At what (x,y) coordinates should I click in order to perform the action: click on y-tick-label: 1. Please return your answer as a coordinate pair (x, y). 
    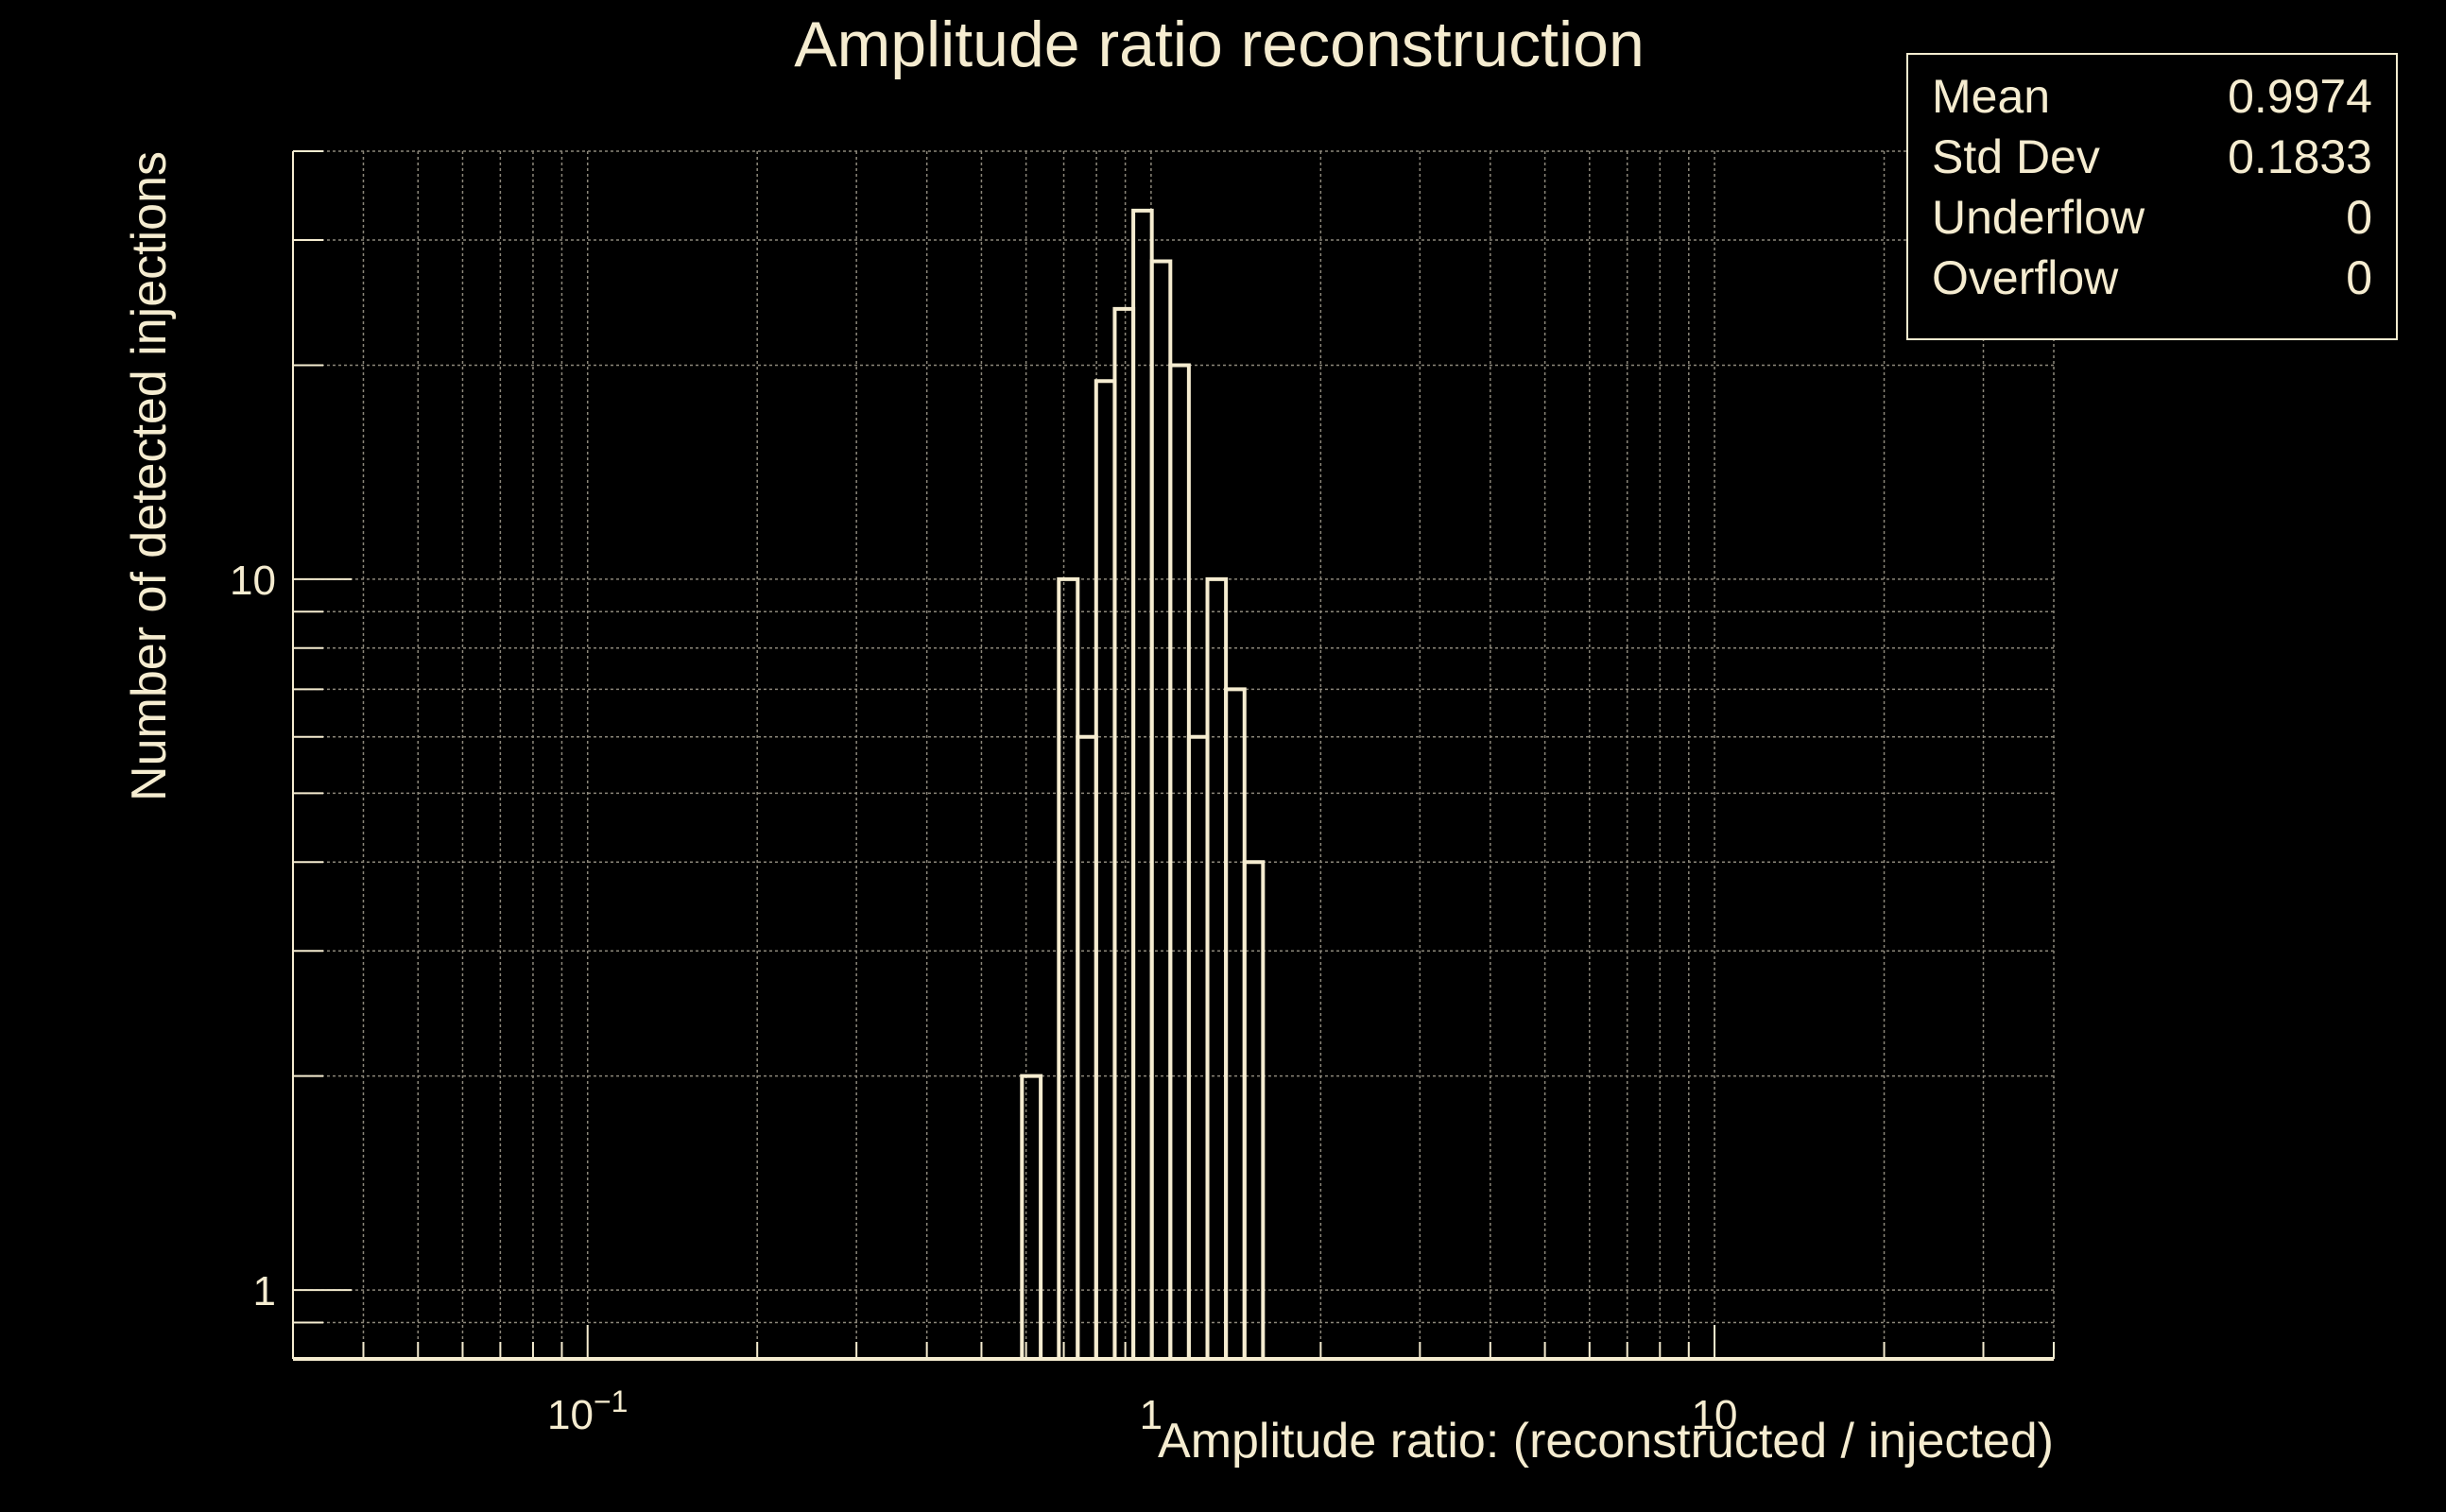
    Looking at the image, I should click on (264, 1291).